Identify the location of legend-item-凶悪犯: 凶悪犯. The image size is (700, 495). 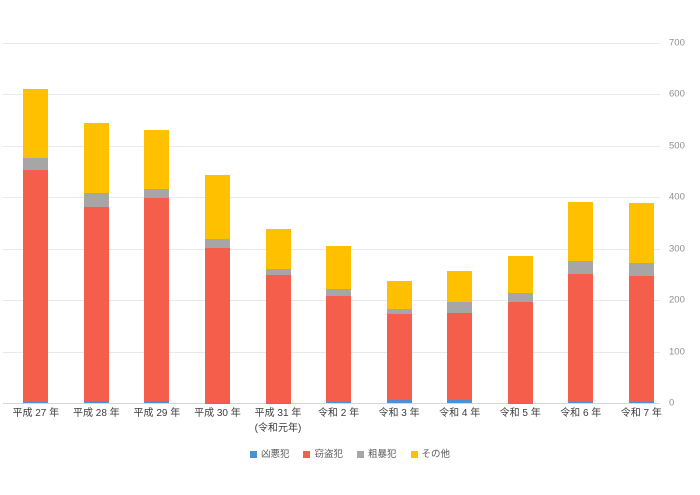
(269, 454).